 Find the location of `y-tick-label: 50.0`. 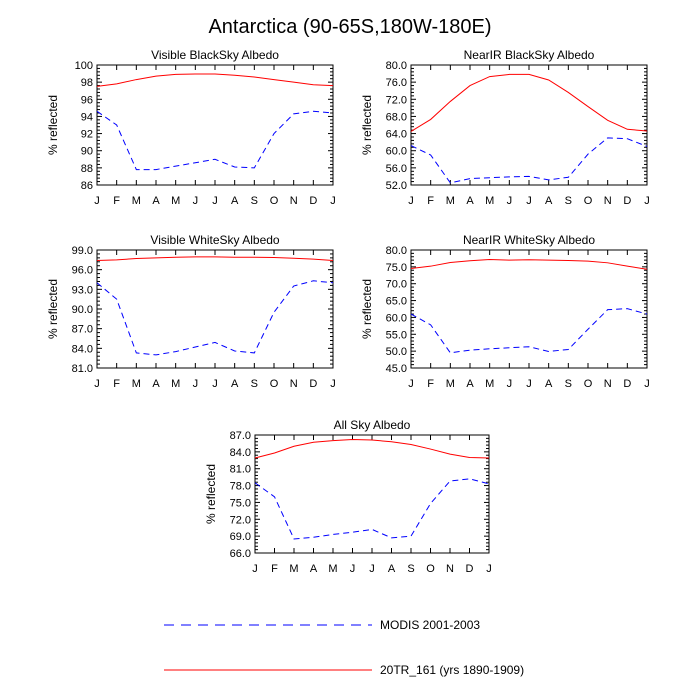

y-tick-label: 50.0 is located at coordinates (396, 352).